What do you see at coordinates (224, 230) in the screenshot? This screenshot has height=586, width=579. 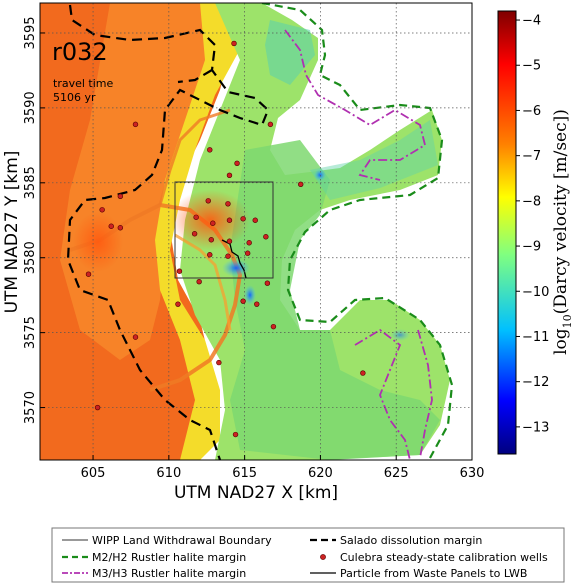 I see `wipp-land-withdrawal-boundary` at bounding box center [224, 230].